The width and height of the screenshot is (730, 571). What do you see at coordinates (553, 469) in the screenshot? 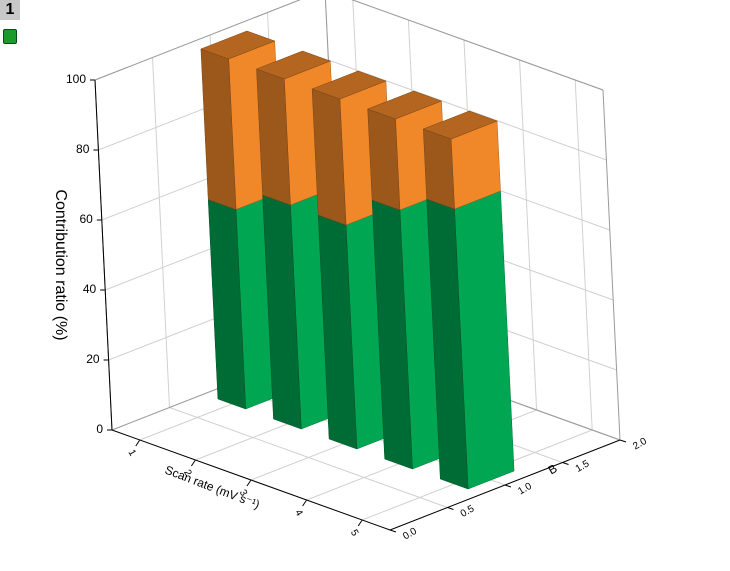
I see `depth-axis-title: B` at bounding box center [553, 469].